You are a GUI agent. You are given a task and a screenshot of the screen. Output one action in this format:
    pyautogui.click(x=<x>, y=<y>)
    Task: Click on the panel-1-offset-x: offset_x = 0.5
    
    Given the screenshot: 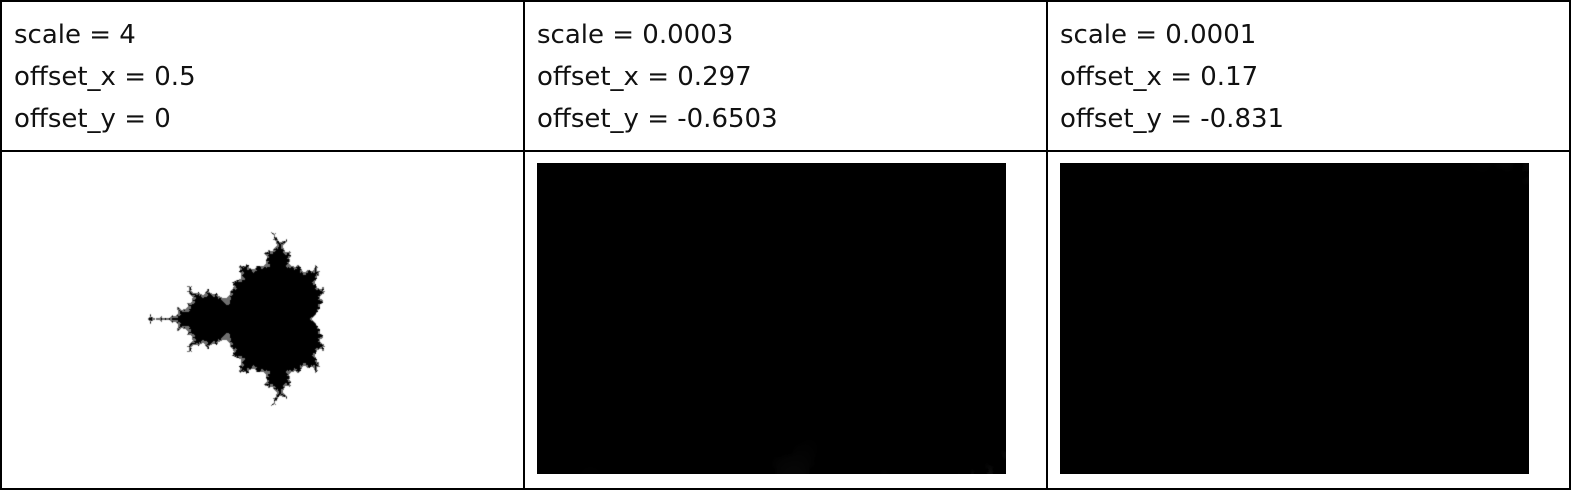 What is the action you would take?
    pyautogui.click(x=105, y=77)
    